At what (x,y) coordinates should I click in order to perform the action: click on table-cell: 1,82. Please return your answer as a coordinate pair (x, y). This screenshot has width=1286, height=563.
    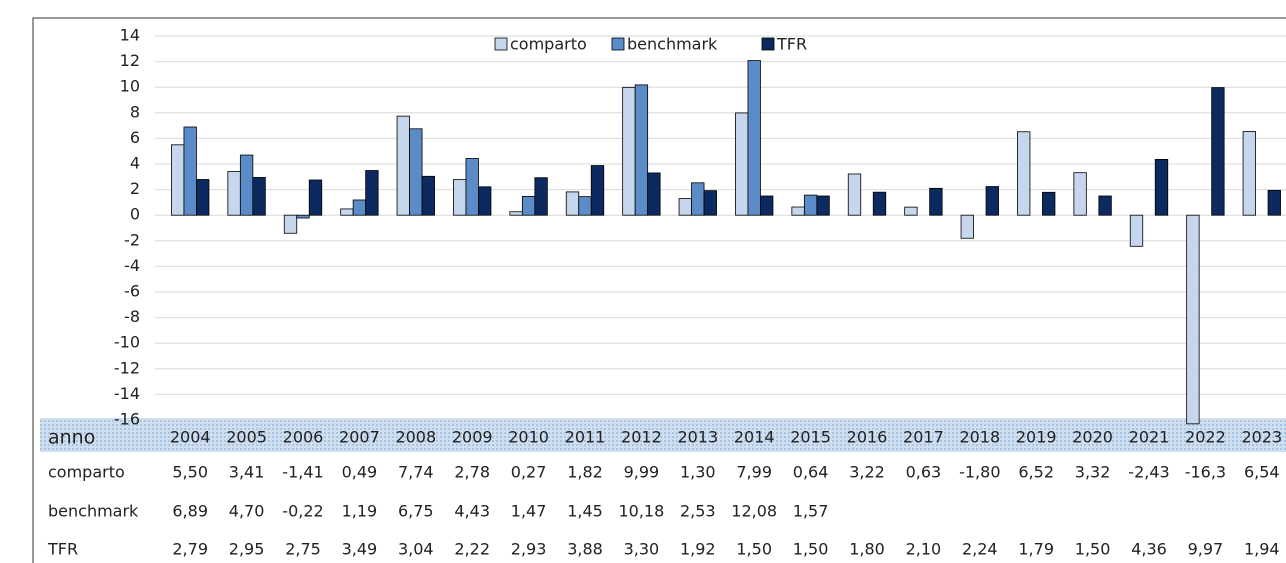
    Looking at the image, I should click on (585, 472).